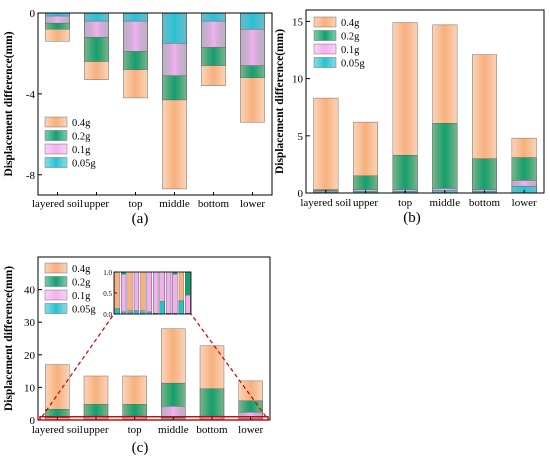 The height and width of the screenshot is (462, 550). Describe the element at coordinates (31, 95) in the screenshot. I see `y-tick-label: -4` at that location.